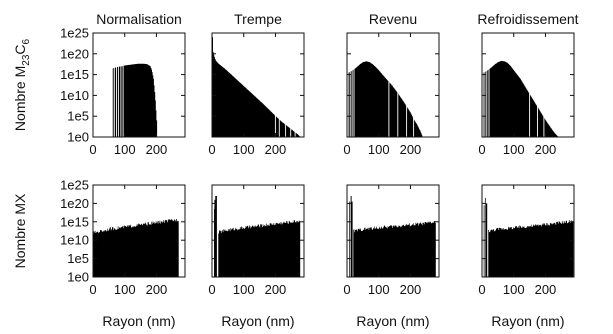  I want to click on panel-0-1: 0 100 200 1e0 1e5 1e10 1e15 1e20 1e25 Rayon (nm), so click(123, 253).